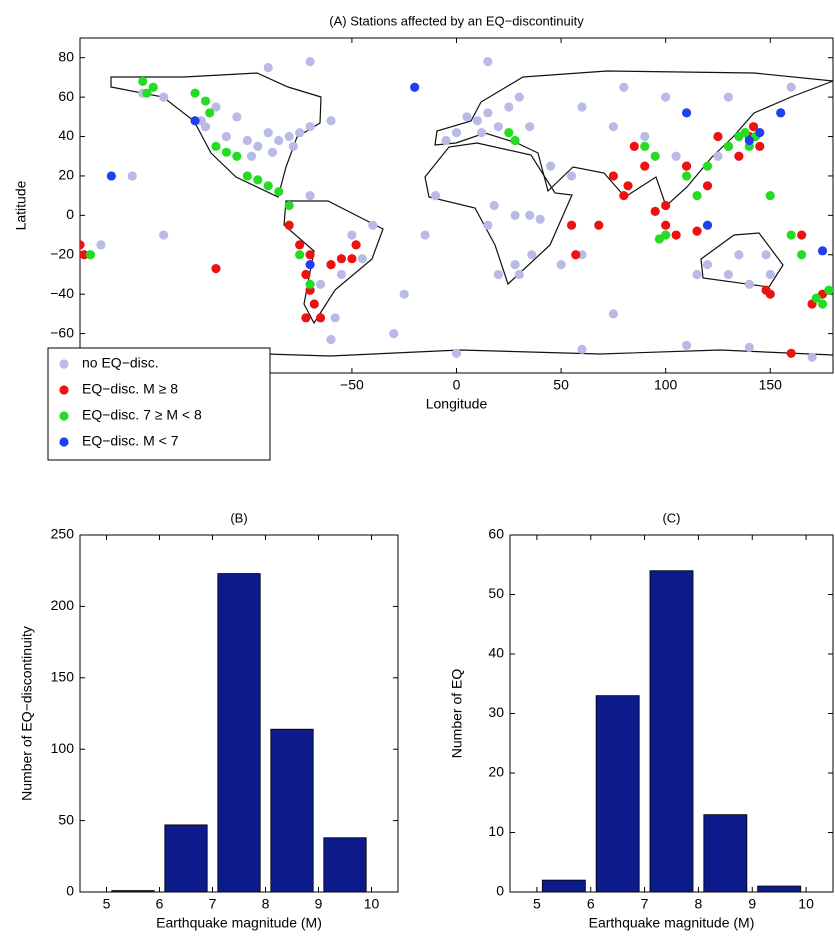 The image size is (835, 944). What do you see at coordinates (771, 385) in the screenshot?
I see `x-tick-label: 150` at bounding box center [771, 385].